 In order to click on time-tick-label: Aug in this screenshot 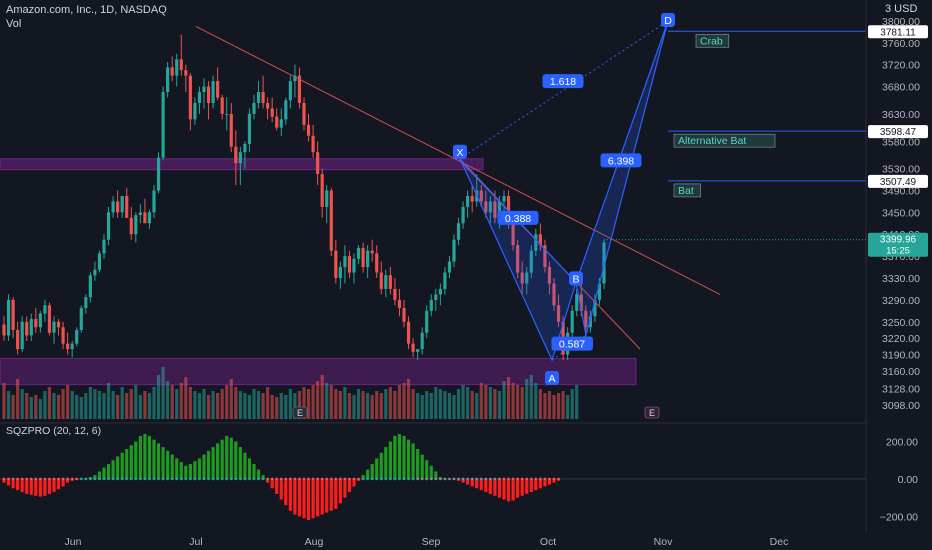, I will do `click(314, 542)`.